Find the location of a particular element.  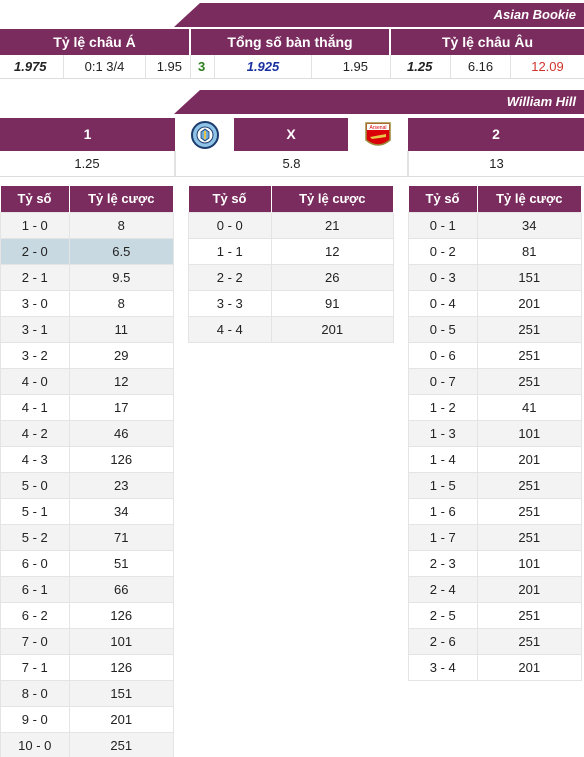

table-row: 0 - 3 151 is located at coordinates (495, 277).